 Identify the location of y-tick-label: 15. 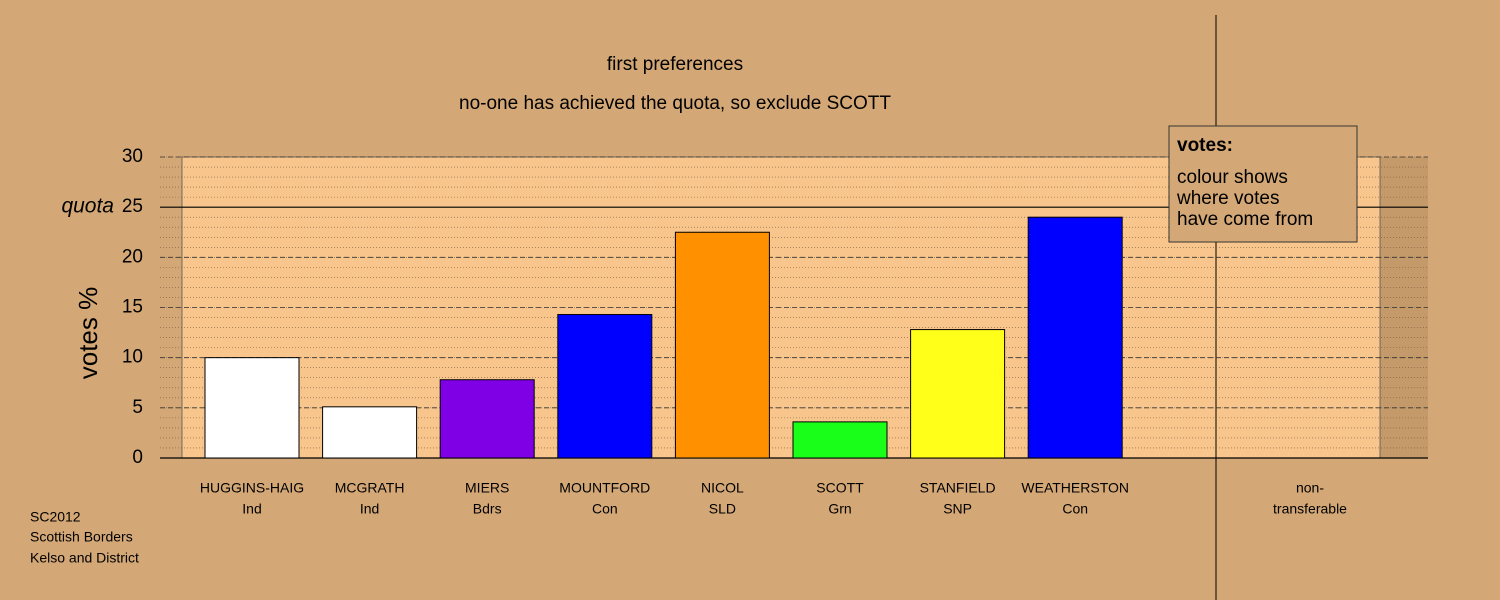
(132, 307).